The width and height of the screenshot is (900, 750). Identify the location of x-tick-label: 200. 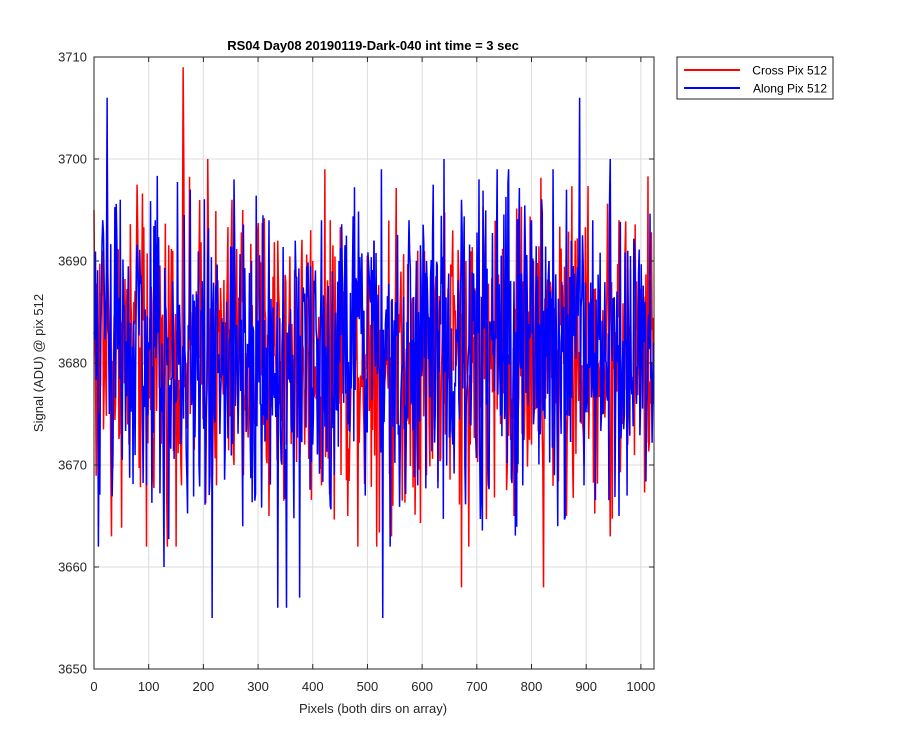
(204, 686).